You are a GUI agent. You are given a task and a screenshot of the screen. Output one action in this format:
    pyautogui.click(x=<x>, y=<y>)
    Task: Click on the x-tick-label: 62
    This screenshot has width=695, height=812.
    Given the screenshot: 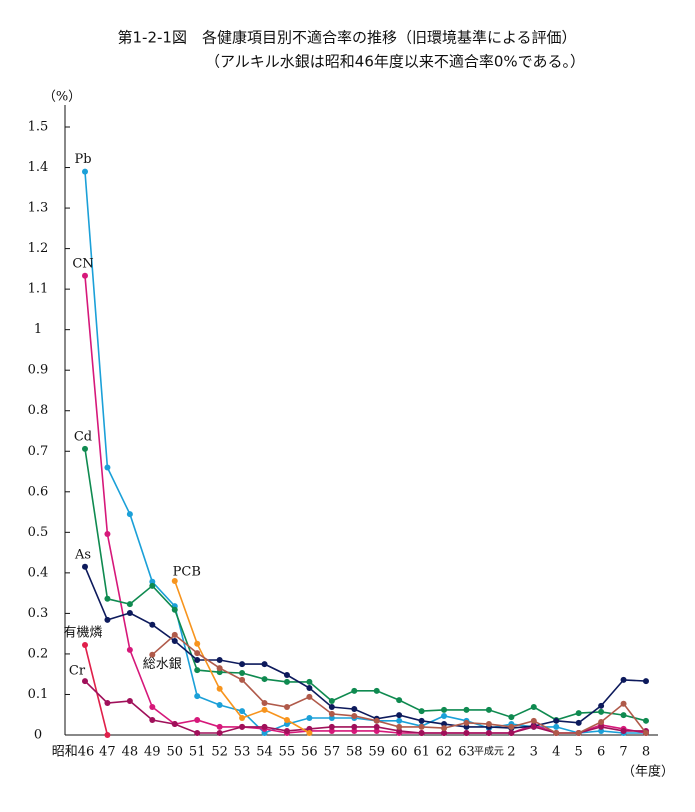 What is the action you would take?
    pyautogui.click(x=444, y=752)
    